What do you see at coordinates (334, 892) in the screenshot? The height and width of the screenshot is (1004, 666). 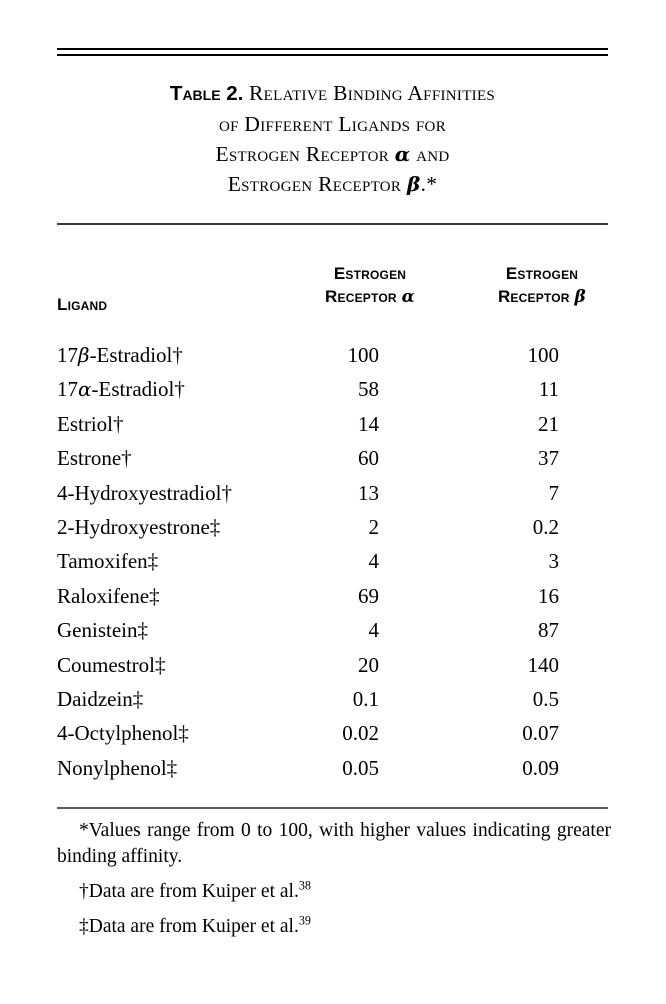 I see `footnote-dagger: †Data are from Kuiper et al.38` at bounding box center [334, 892].